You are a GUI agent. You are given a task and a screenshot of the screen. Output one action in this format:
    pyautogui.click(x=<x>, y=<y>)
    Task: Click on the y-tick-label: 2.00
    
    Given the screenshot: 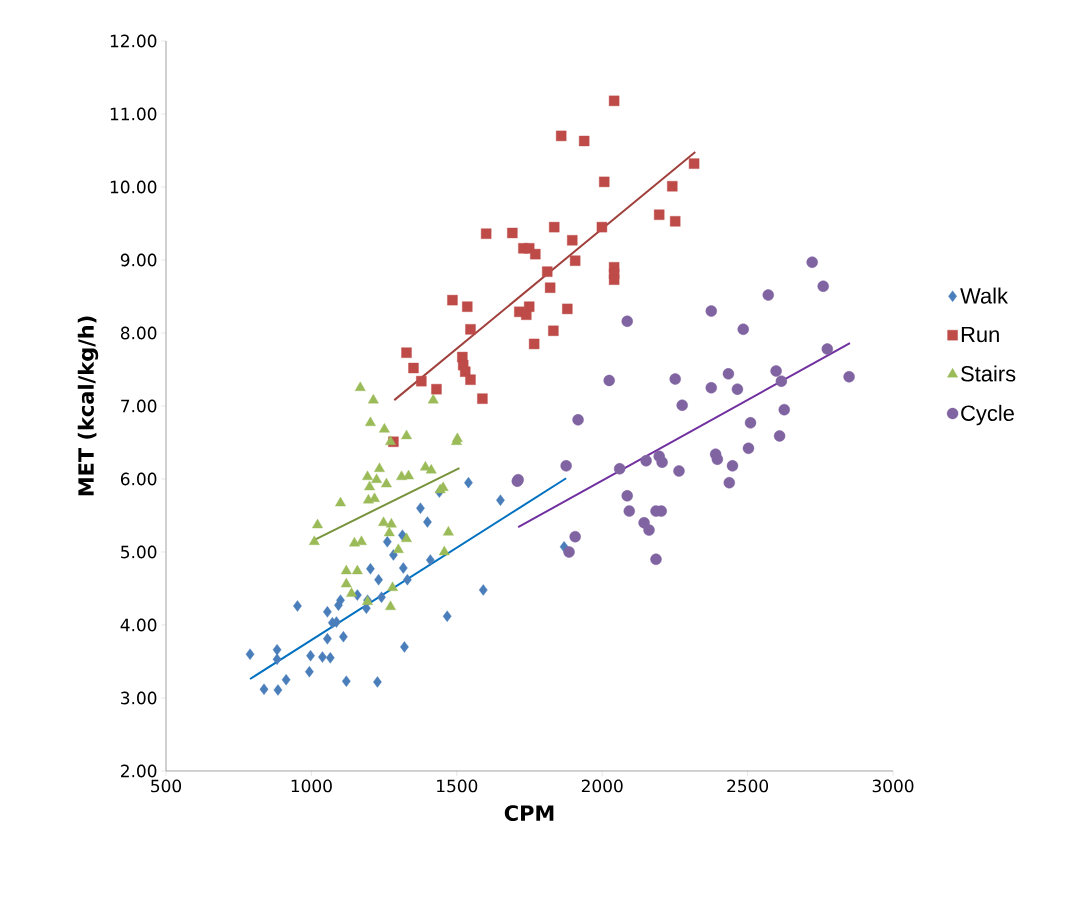 What is the action you would take?
    pyautogui.click(x=139, y=771)
    